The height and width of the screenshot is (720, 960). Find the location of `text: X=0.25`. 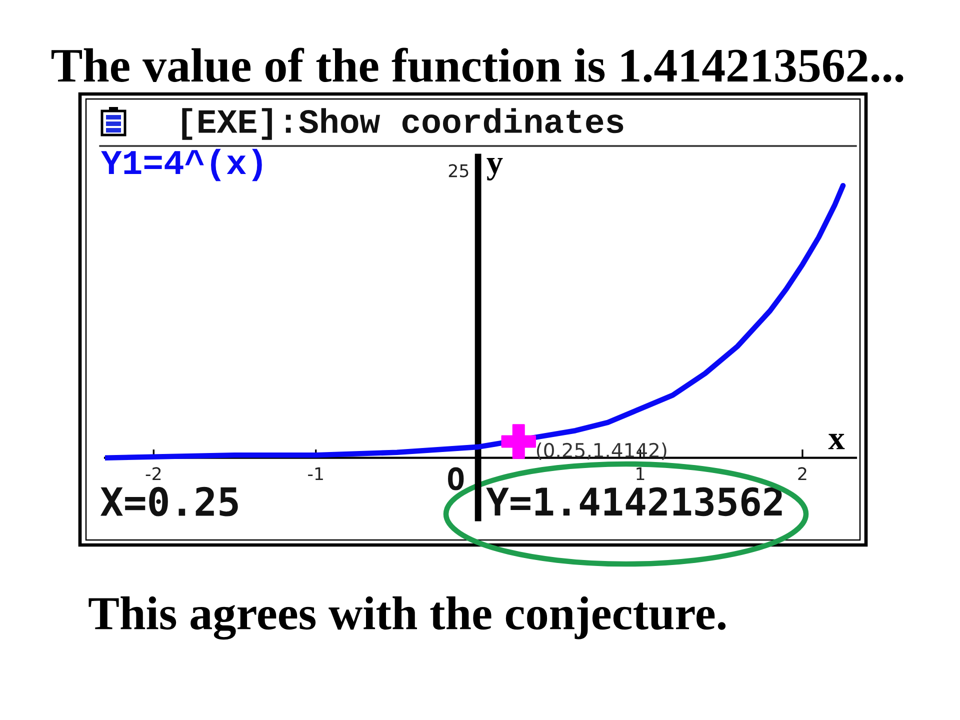

text: X=0.25 is located at coordinates (169, 501).